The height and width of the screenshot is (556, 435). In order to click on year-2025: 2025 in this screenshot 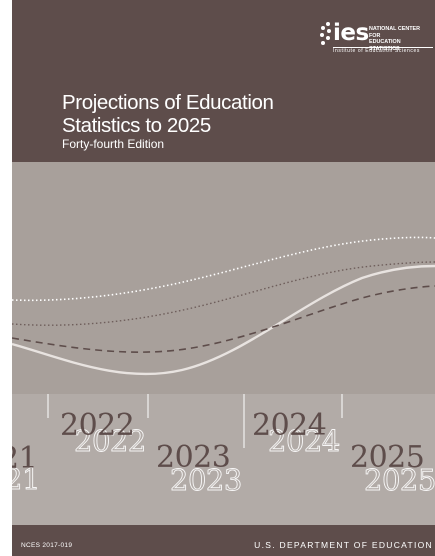, I will do `click(387, 457)`.